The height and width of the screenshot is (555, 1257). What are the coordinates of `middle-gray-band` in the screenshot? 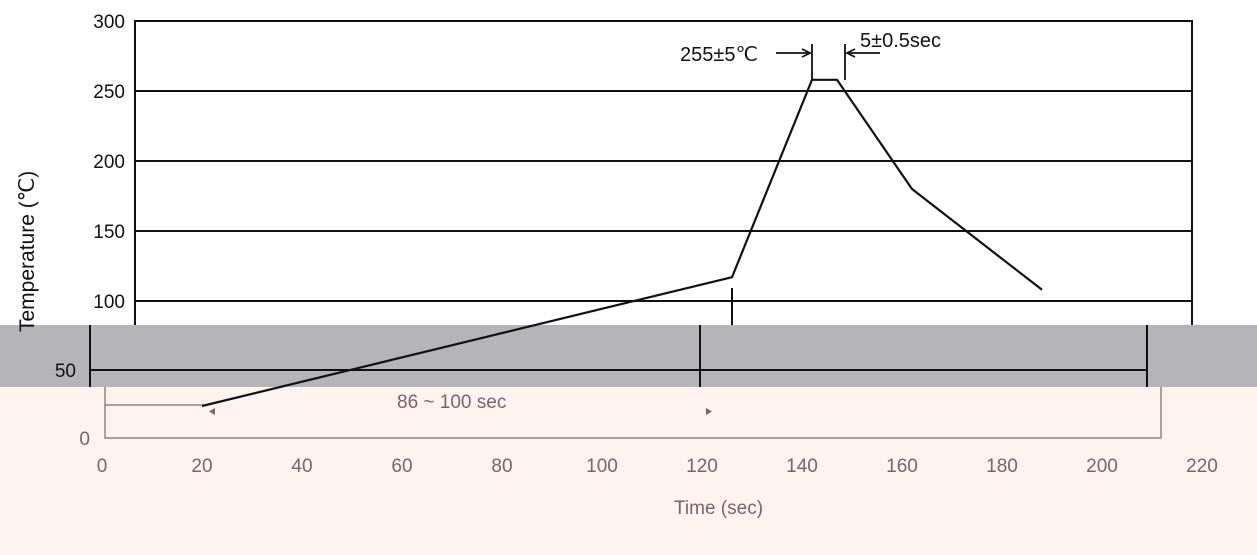 It's located at (628, 356).